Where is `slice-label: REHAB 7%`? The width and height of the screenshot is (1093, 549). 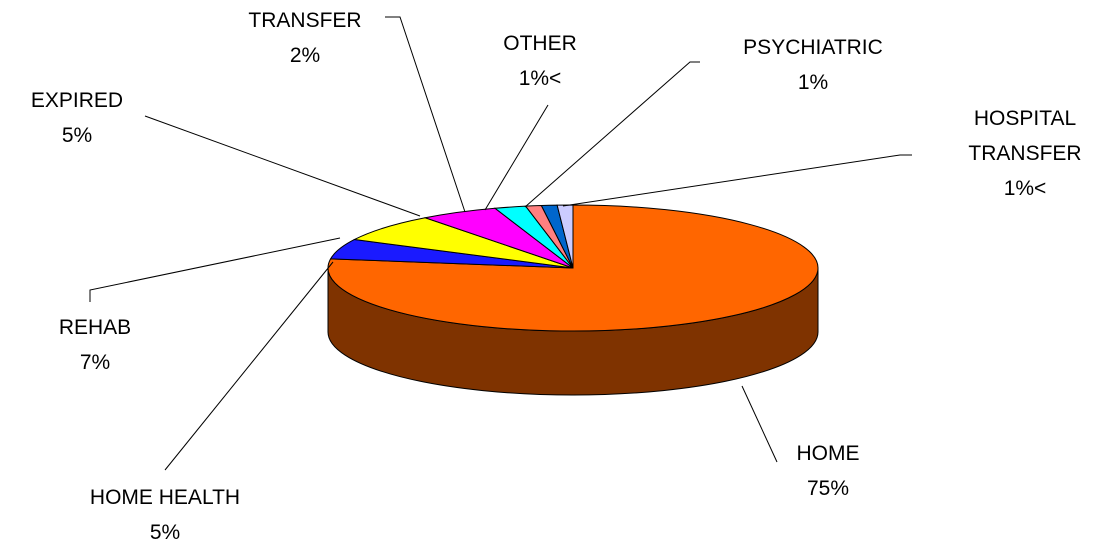 slice-label: REHAB 7% is located at coordinates (95, 345).